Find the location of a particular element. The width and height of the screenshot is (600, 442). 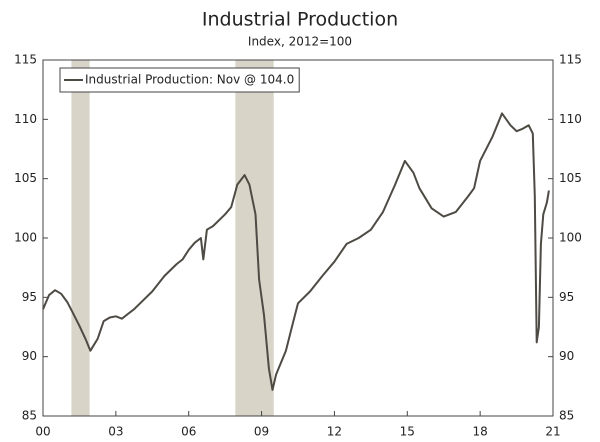

legend-box is located at coordinates (179, 80).